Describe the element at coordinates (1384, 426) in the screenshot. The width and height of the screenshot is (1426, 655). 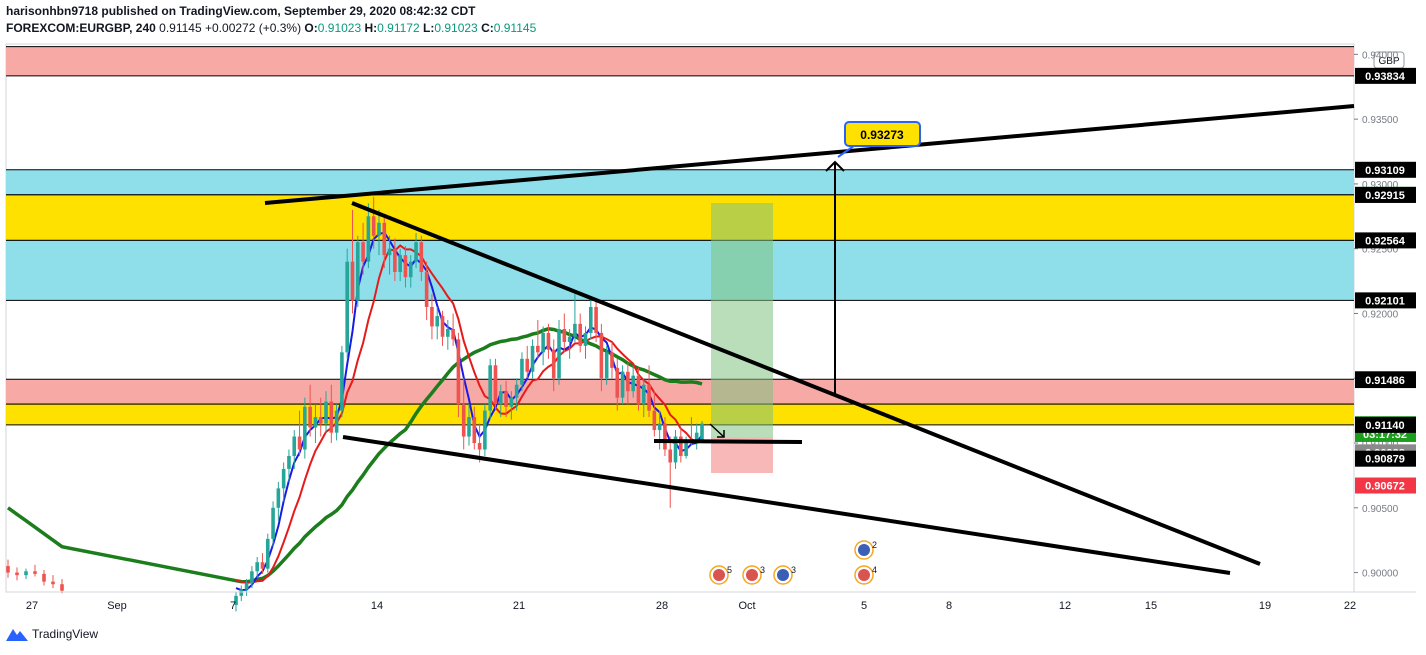
I see `price-label-text: 0.91140` at that location.